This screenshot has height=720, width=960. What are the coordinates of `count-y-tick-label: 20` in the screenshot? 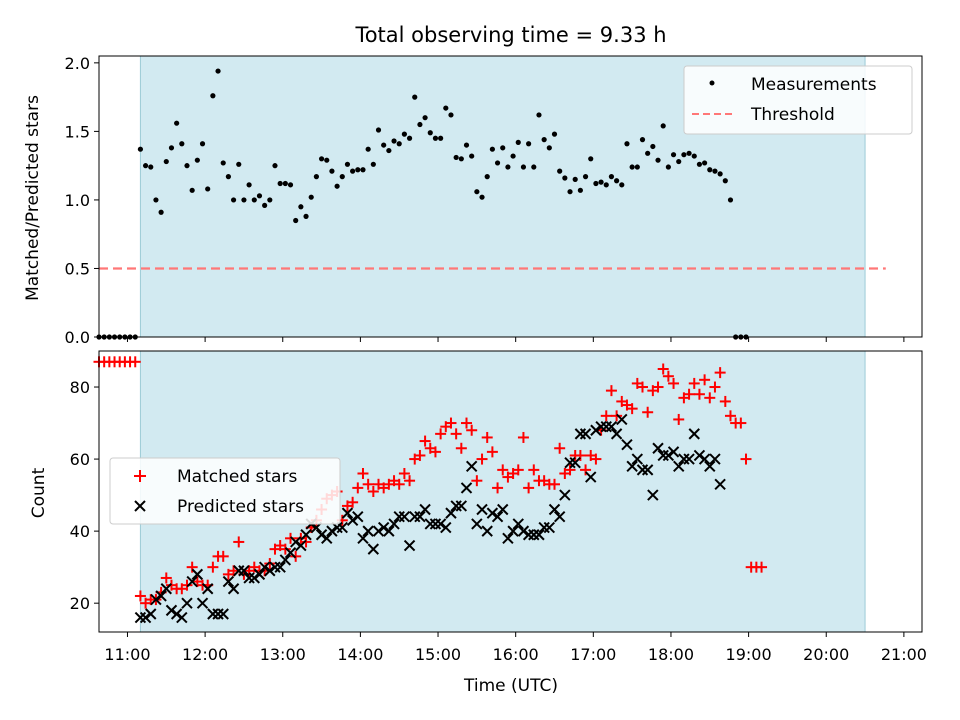 It's located at (80, 603).